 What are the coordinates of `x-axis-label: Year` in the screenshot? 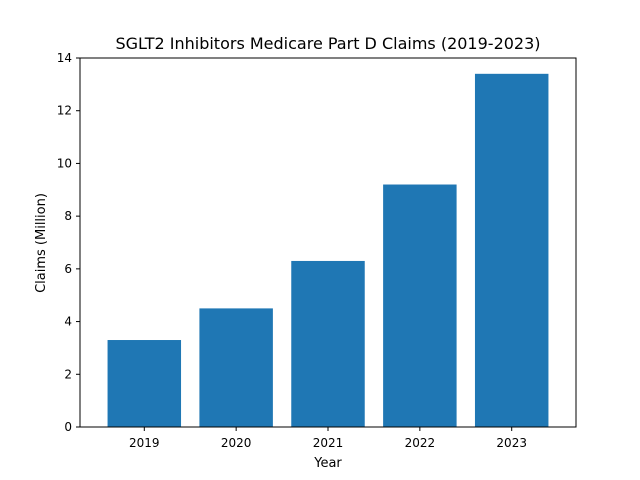 It's located at (327, 463).